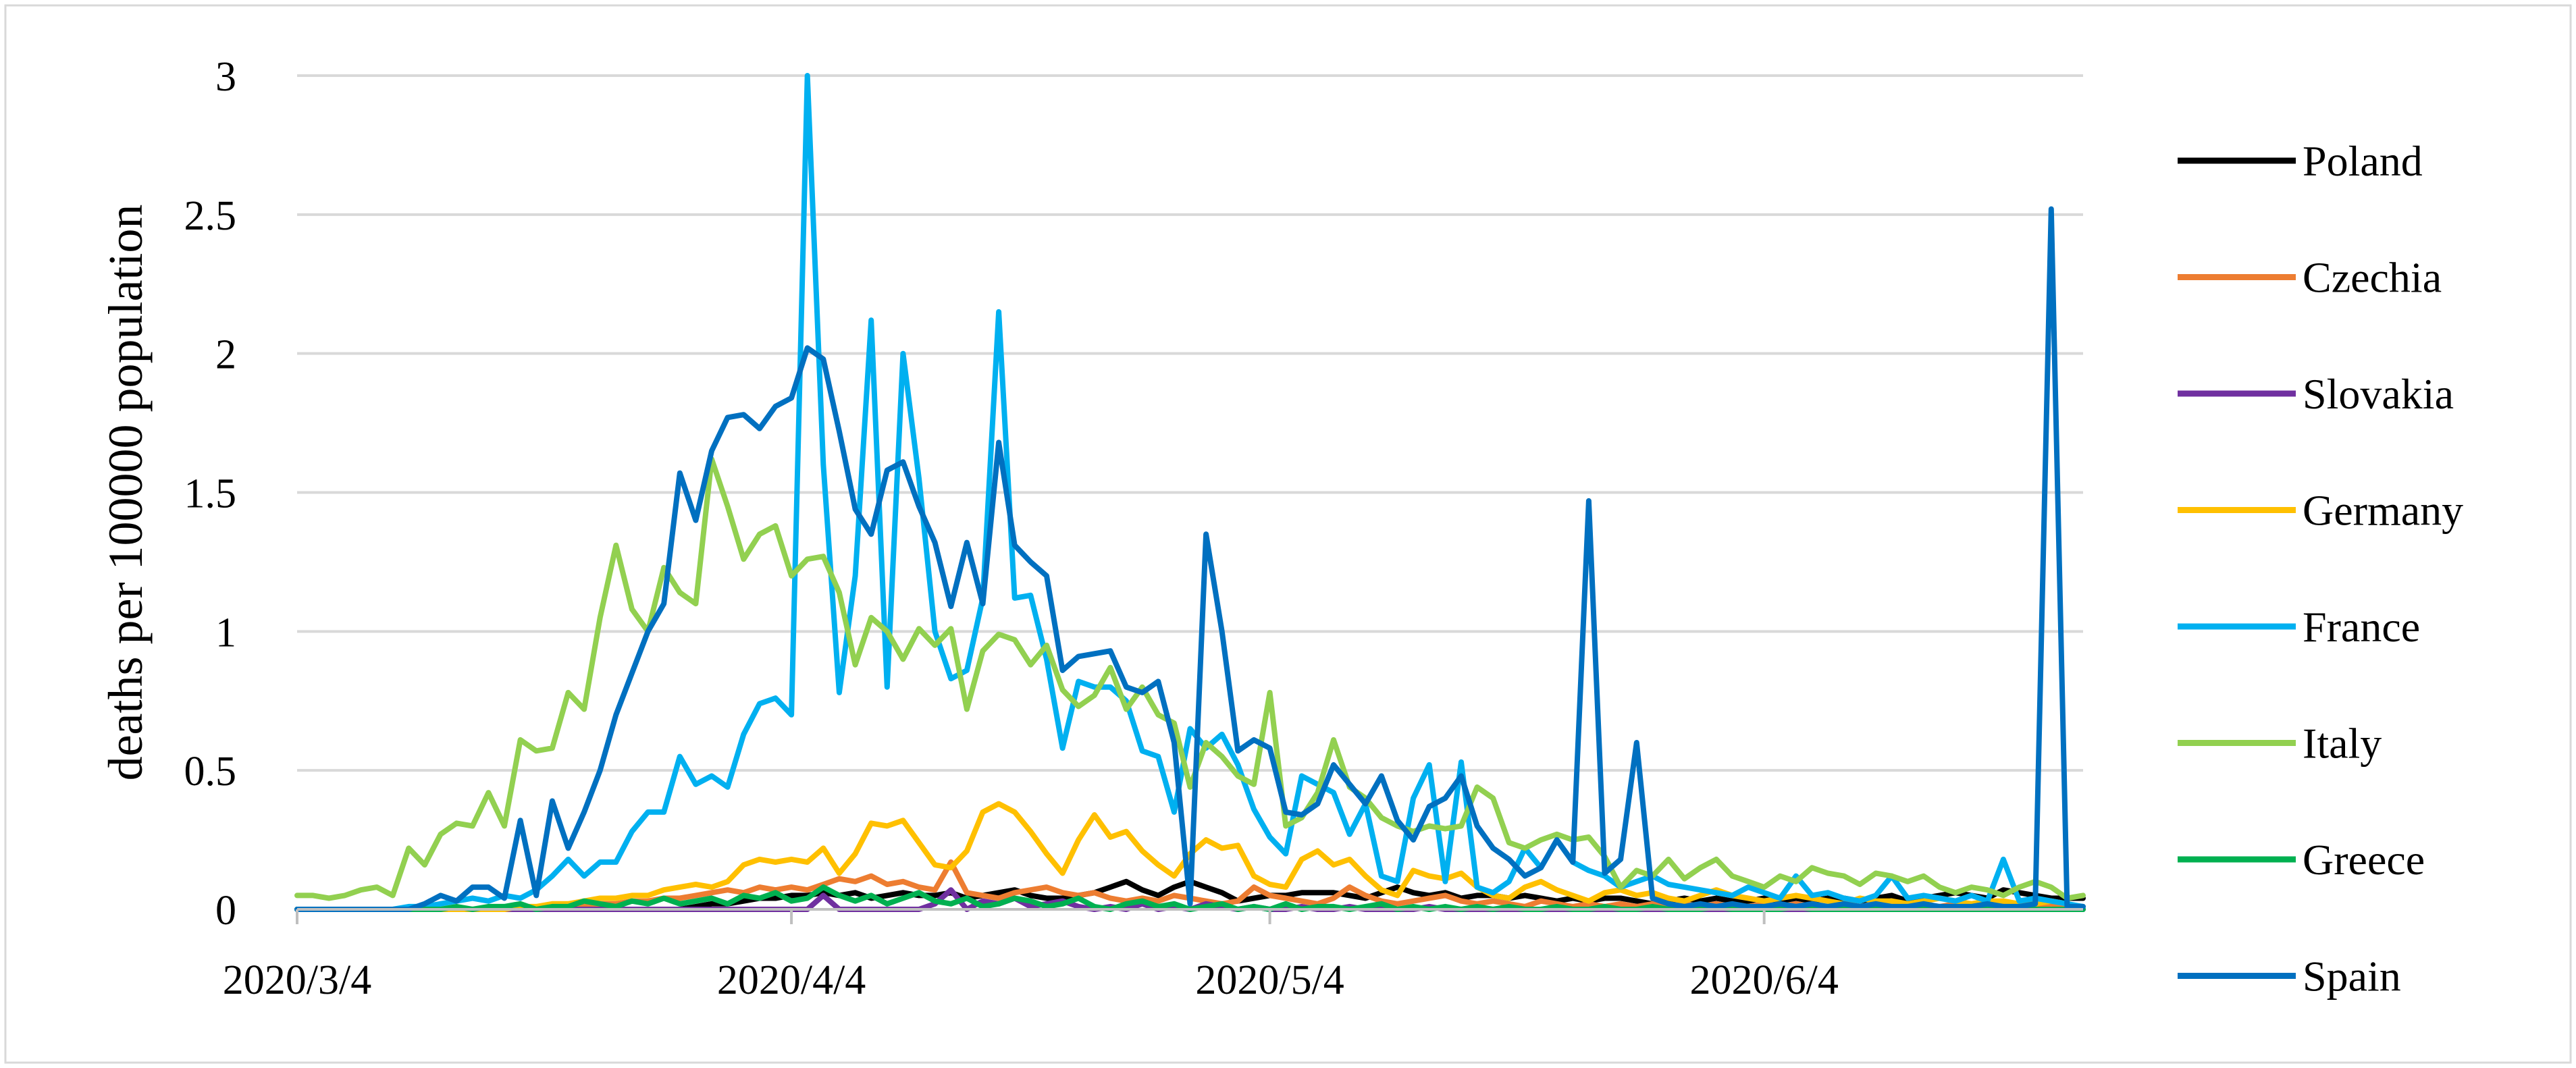 The height and width of the screenshot is (1068, 2576). What do you see at coordinates (2342, 744) in the screenshot?
I see `legend-label-italy: Italy` at bounding box center [2342, 744].